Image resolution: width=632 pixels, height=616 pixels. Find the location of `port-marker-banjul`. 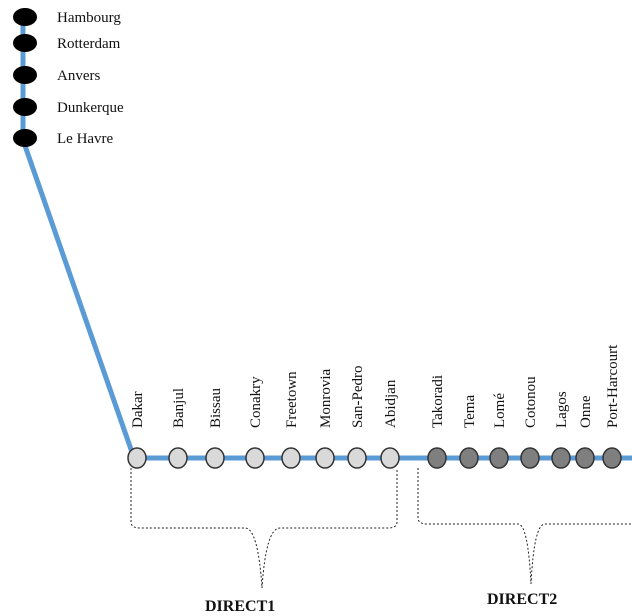

port-marker-banjul is located at coordinates (178, 458).